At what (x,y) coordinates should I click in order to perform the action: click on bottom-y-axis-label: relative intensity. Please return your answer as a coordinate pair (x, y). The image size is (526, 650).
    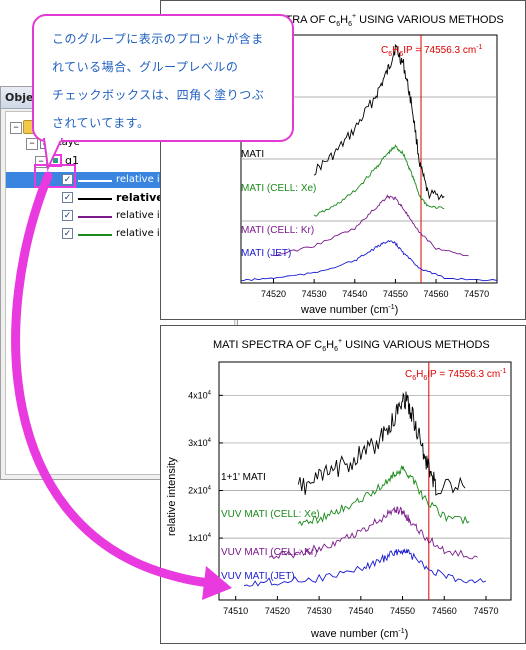
    Looking at the image, I should click on (172, 496).